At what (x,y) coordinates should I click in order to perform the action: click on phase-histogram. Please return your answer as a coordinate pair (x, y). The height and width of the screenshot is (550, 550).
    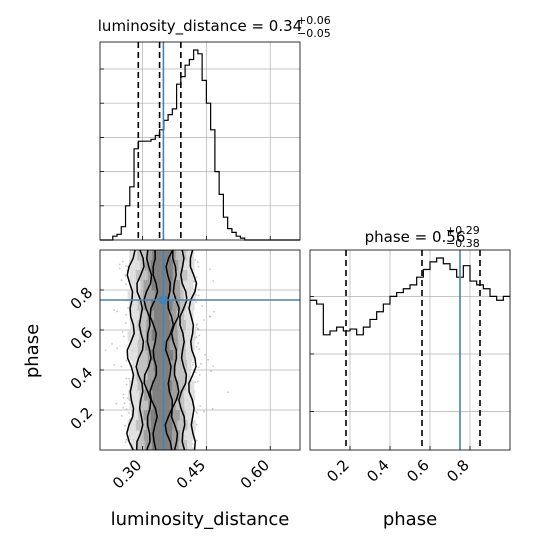
    Looking at the image, I should click on (410, 296).